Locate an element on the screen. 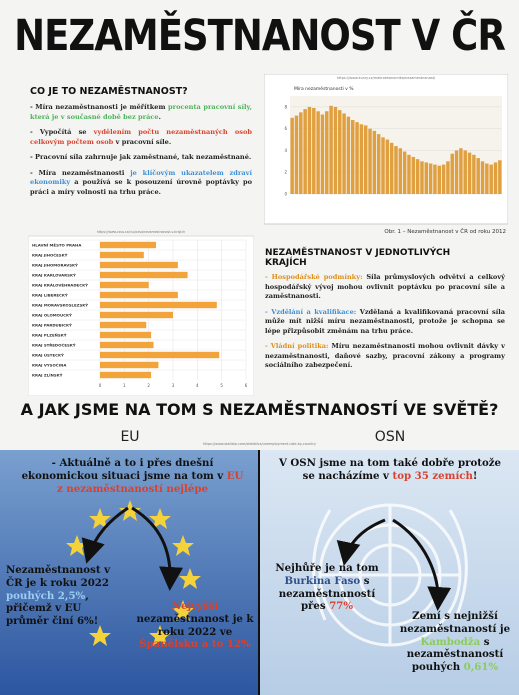 This screenshot has height=695, width=519. un-emblem is located at coordinates (390, 575).